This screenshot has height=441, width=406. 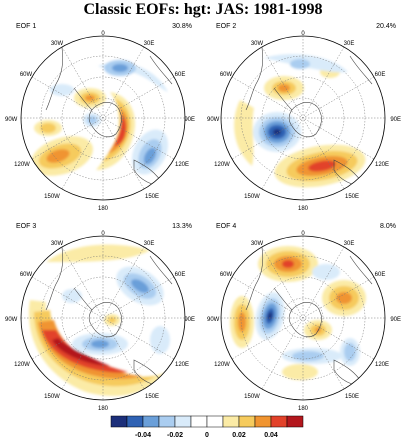 What do you see at coordinates (349, 244) in the screenshot?
I see `panel-eof-4-lon-30e: 30E` at bounding box center [349, 244].